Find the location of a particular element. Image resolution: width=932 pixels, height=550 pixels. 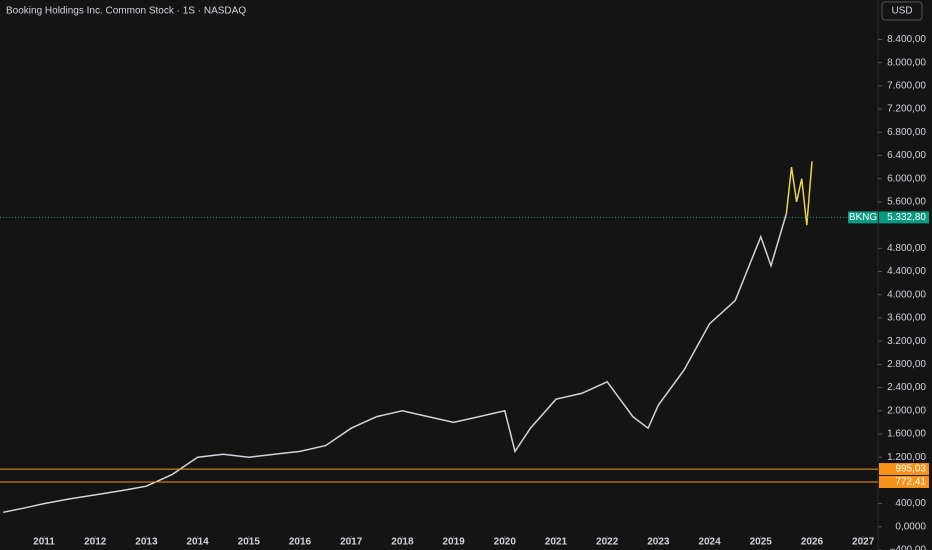

symbol-label: BKNG is located at coordinates (863, 217).